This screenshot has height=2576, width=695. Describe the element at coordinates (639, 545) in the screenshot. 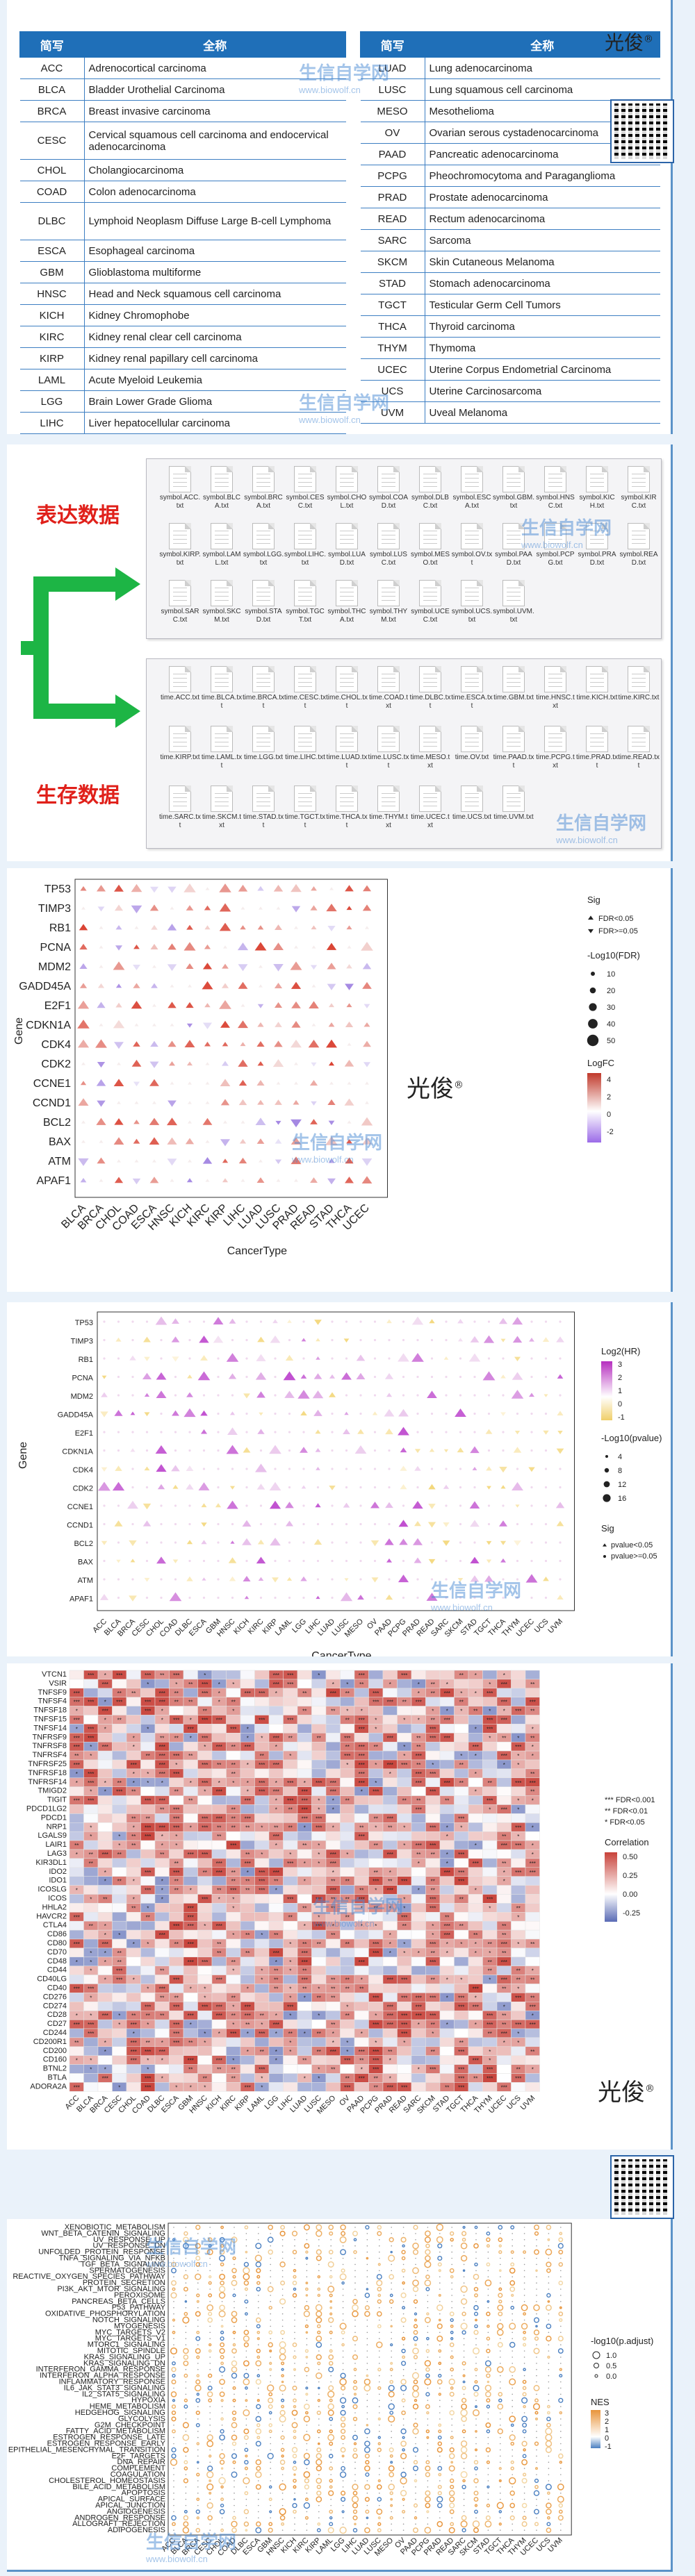

I see `file-item: symbol.READ.txt` at that location.